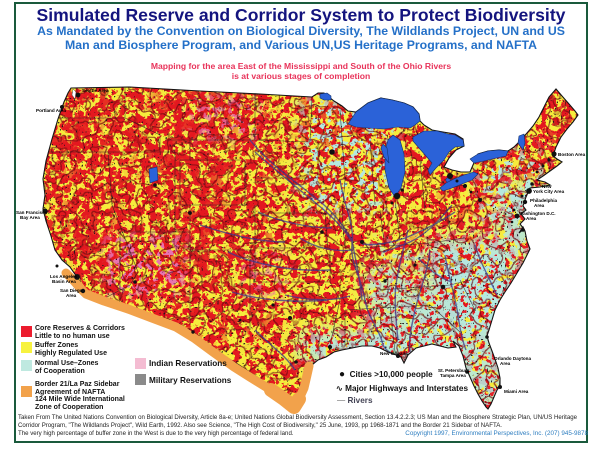 The image size is (600, 457). What do you see at coordinates (51, 110) in the screenshot?
I see `svg-text: Portland Area` at bounding box center [51, 110].